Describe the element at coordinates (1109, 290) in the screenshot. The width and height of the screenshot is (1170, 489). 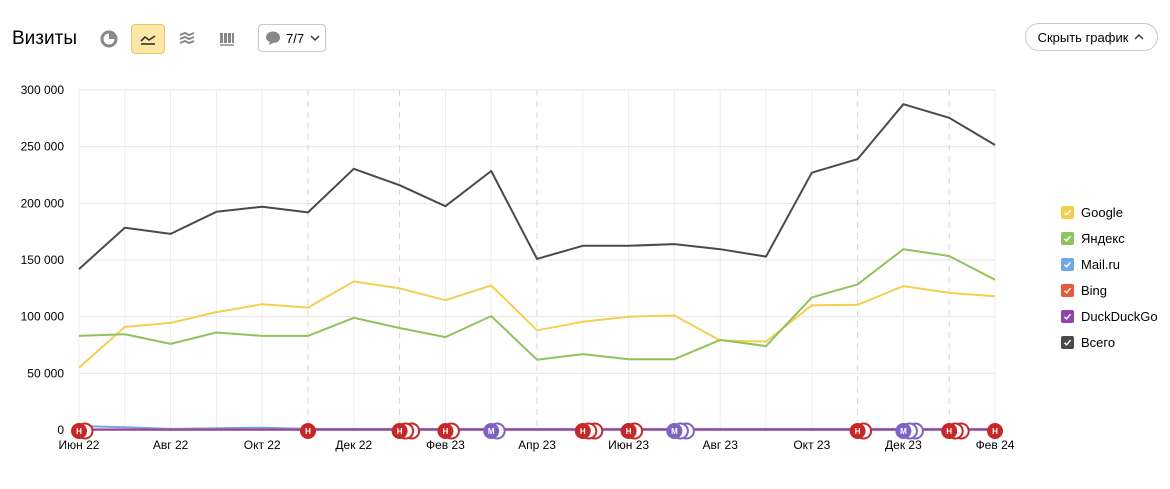
I see `legend-item: Bing` at that location.